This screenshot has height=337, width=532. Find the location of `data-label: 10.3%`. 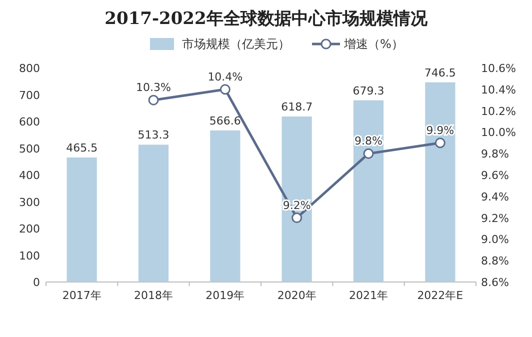

data-label: 10.3% is located at coordinates (153, 87).